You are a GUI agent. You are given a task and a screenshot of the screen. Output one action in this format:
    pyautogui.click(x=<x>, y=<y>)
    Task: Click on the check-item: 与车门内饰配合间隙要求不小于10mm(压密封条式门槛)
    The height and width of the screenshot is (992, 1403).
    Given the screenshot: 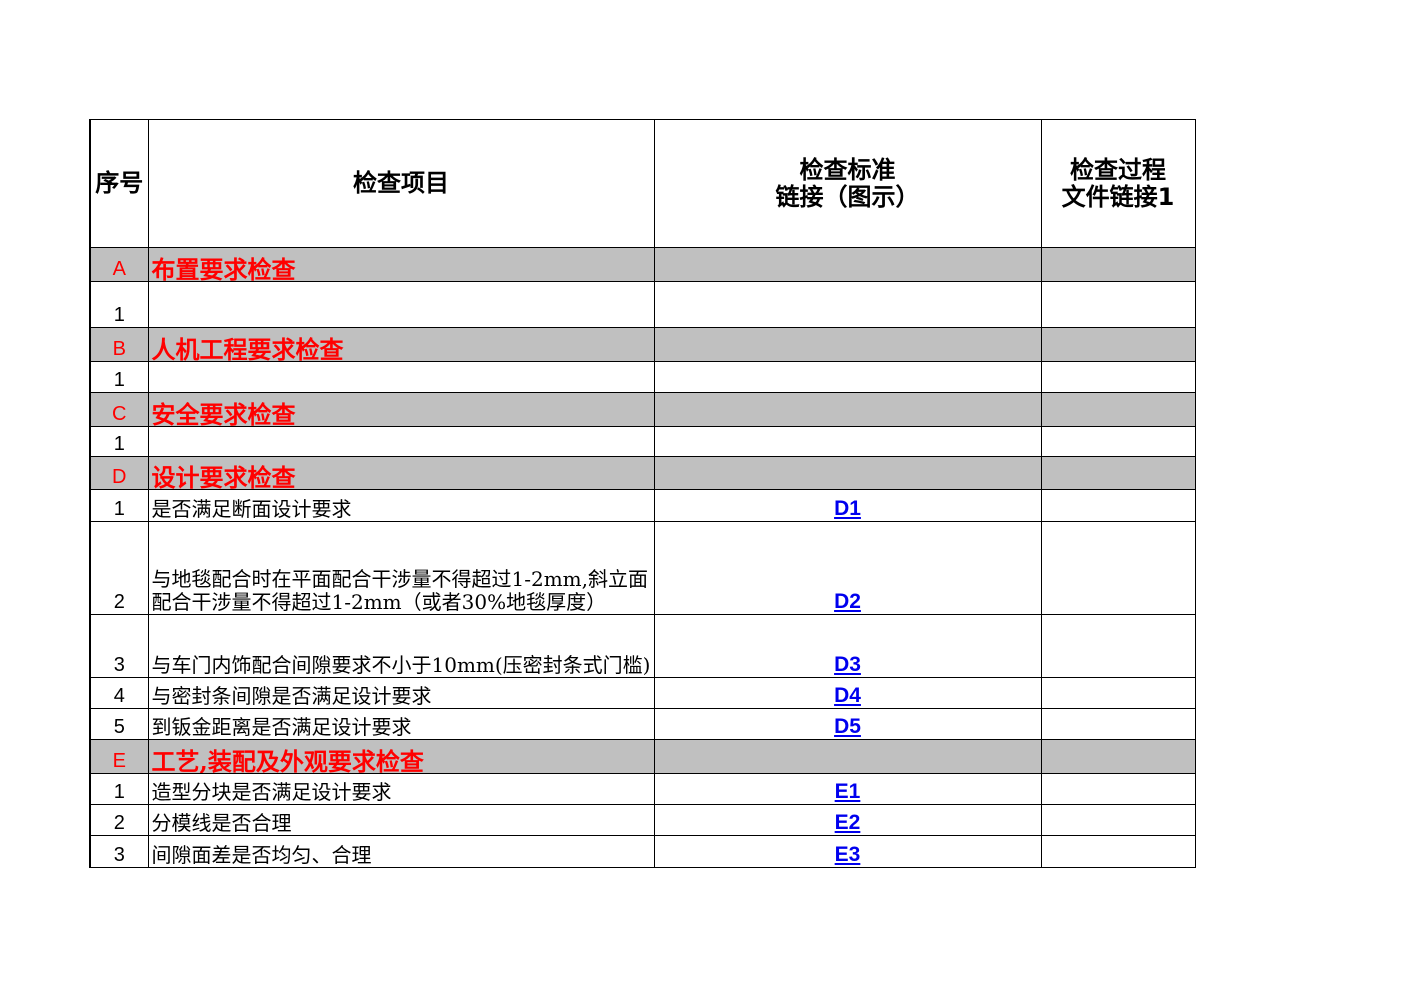 What is the action you would take?
    pyautogui.click(x=401, y=665)
    